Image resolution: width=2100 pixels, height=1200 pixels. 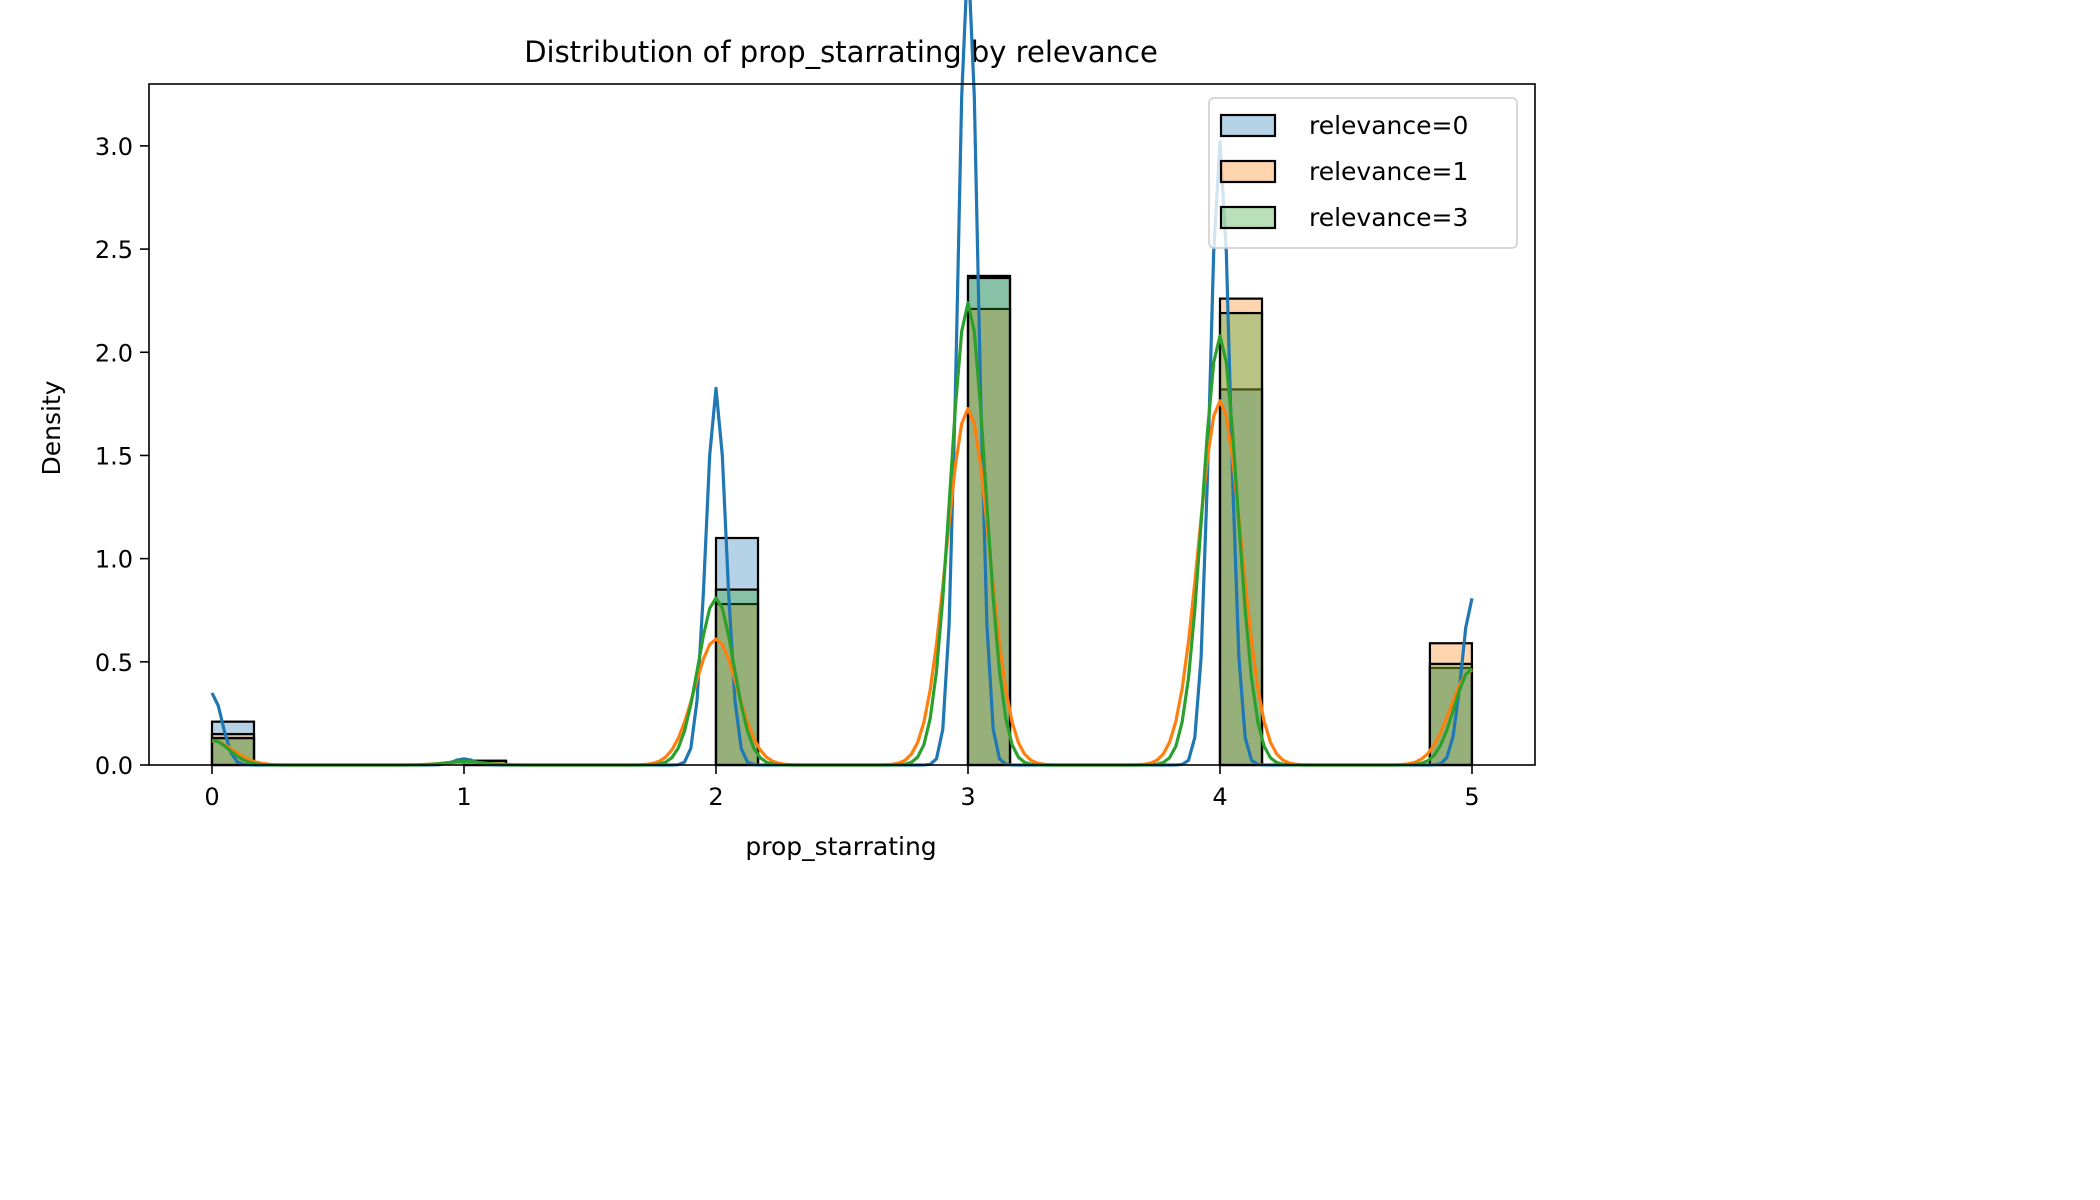 What do you see at coordinates (114, 663) in the screenshot?
I see `y-tick-label-1: 0.5` at bounding box center [114, 663].